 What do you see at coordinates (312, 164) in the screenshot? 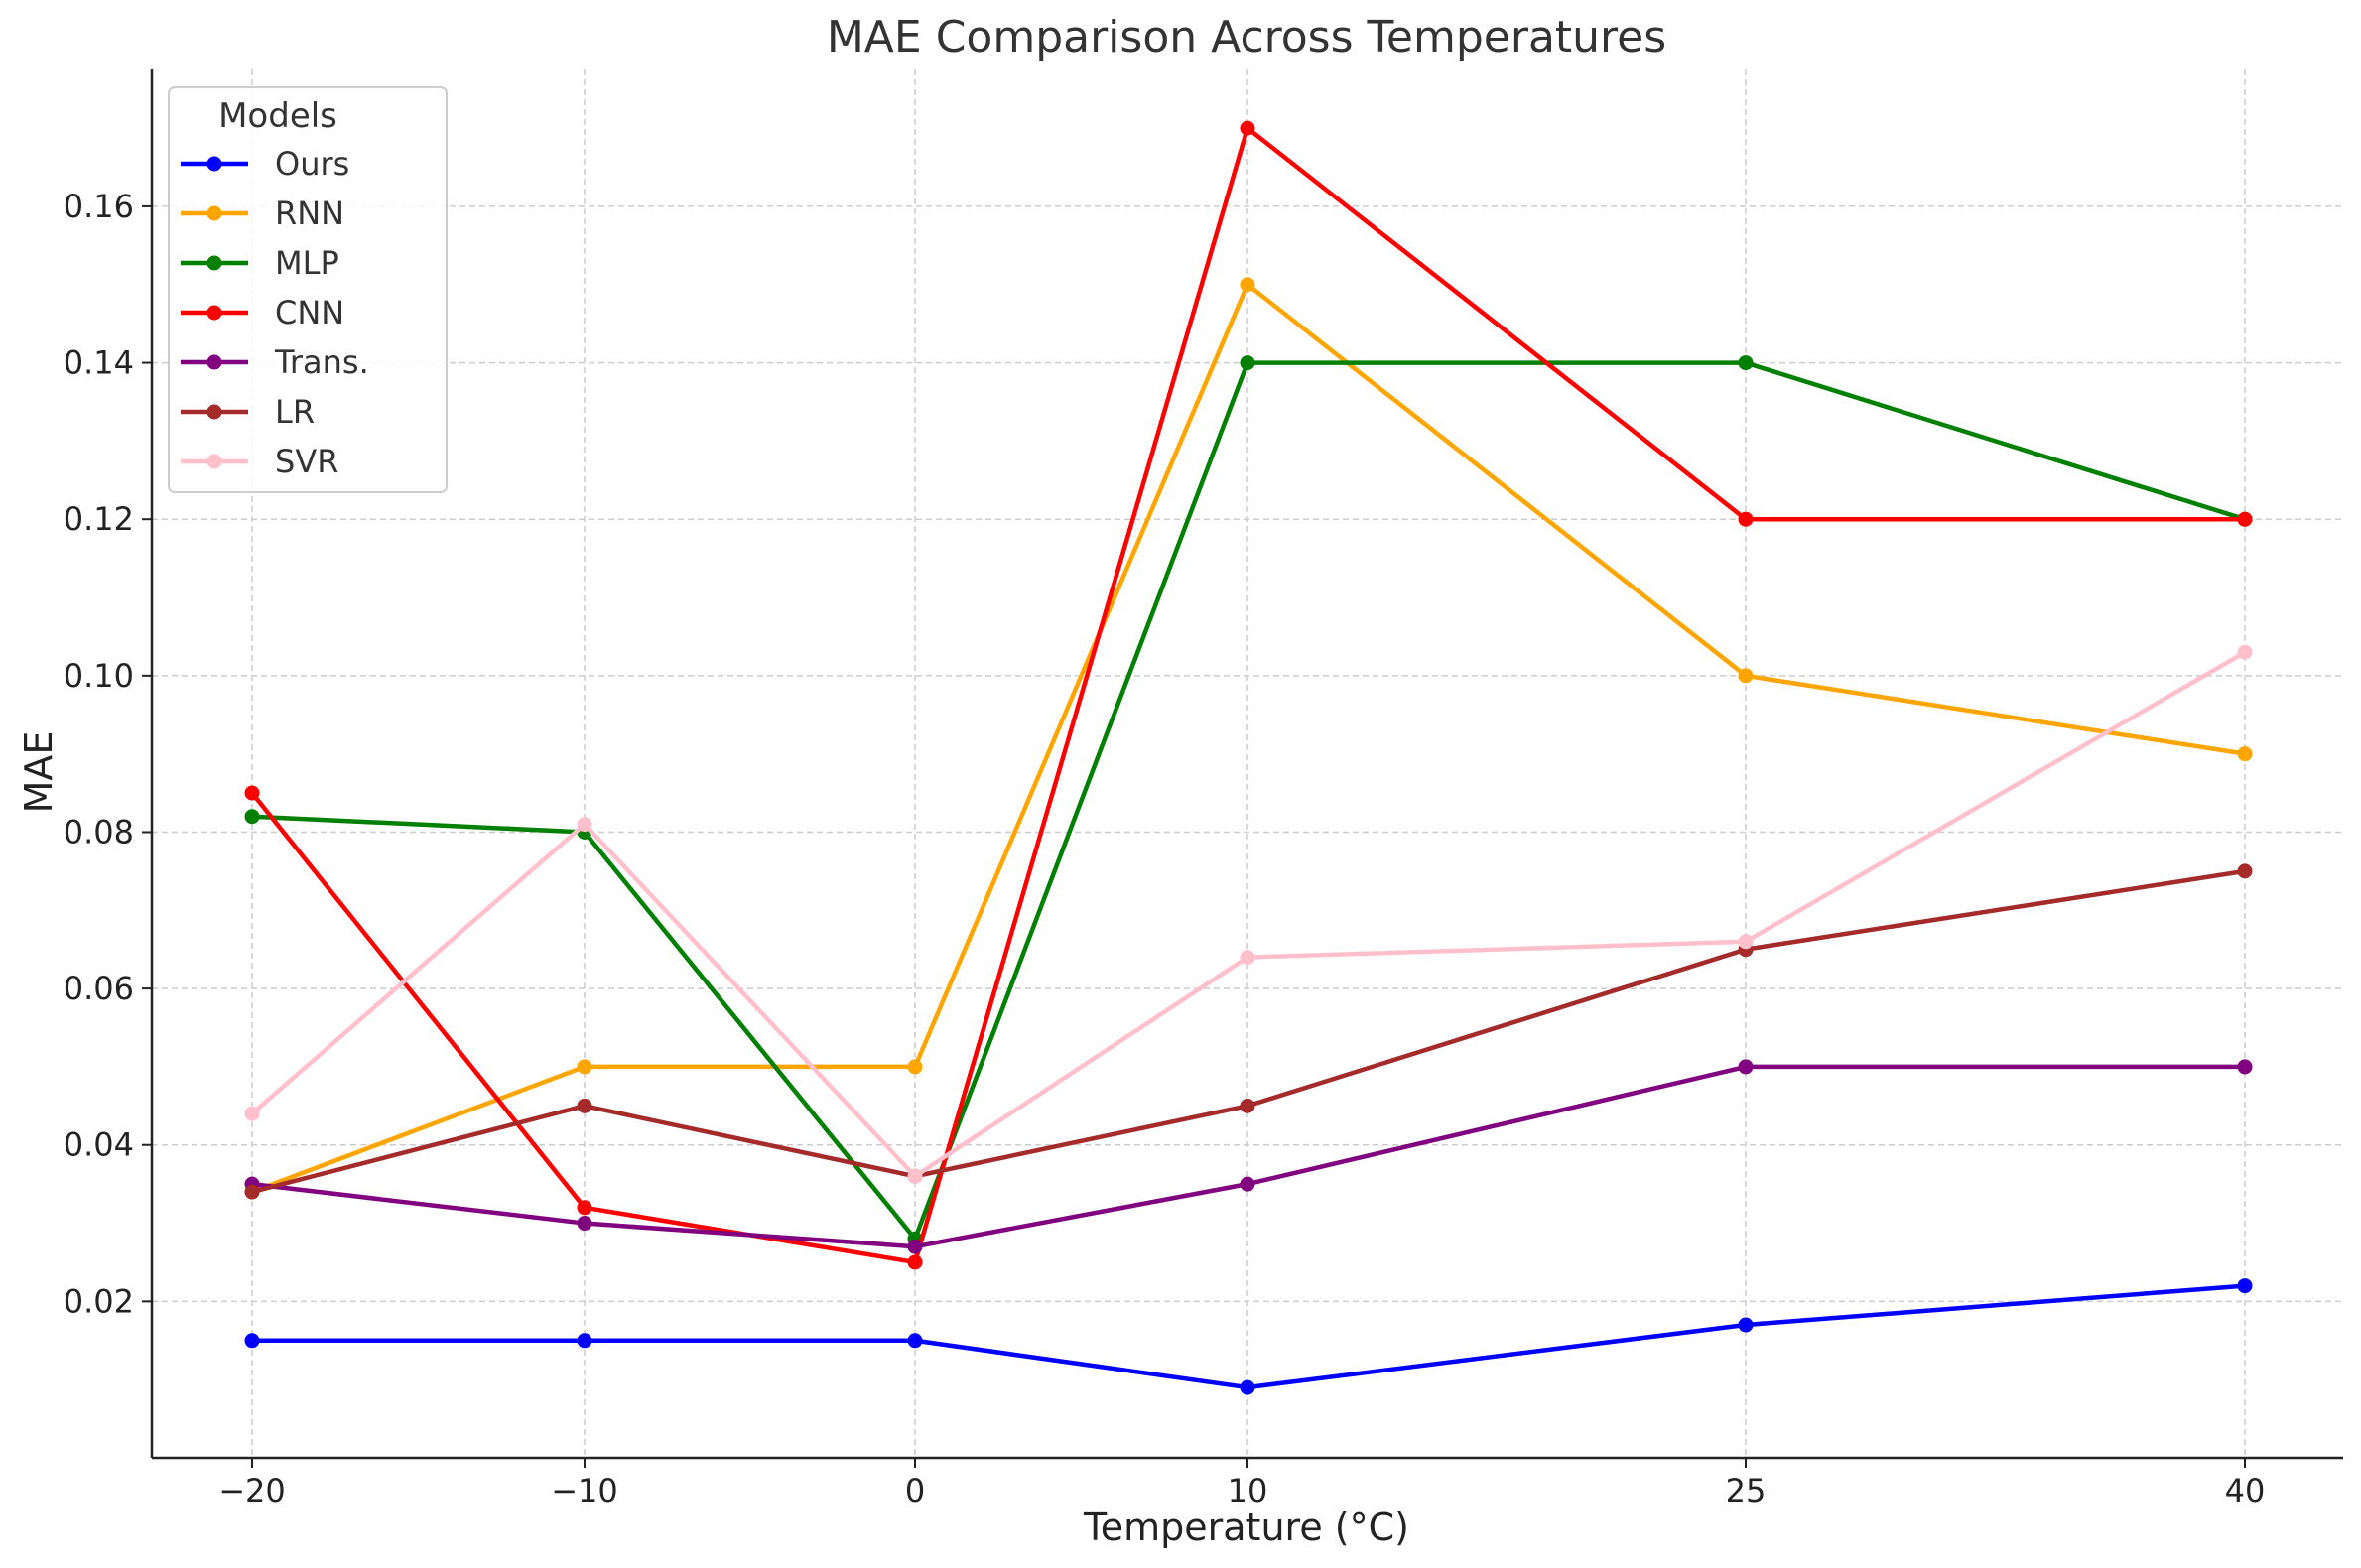
I see `legend-label: Ours` at bounding box center [312, 164].